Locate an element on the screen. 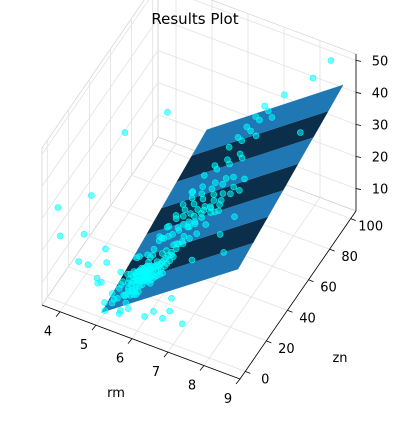 This screenshot has height=423, width=407. y-tick-label: 60 is located at coordinates (328, 288).